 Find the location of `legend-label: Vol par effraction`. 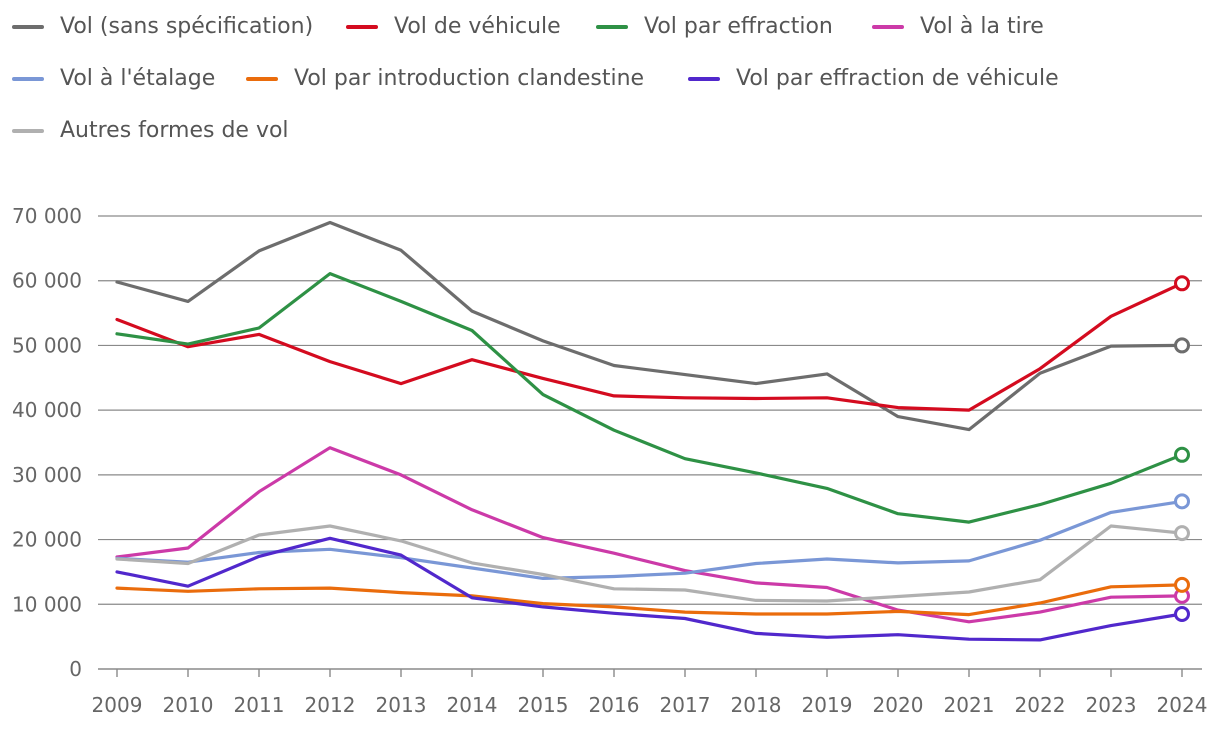

legend-label: Vol par effraction is located at coordinates (738, 26).